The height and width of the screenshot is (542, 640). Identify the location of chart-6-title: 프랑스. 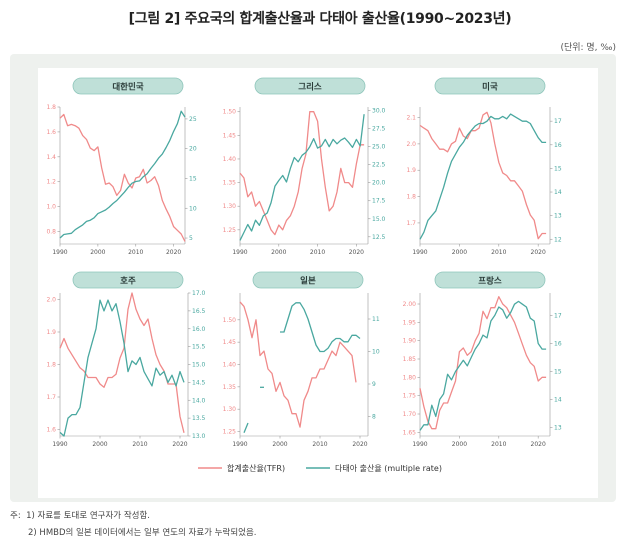
(490, 281).